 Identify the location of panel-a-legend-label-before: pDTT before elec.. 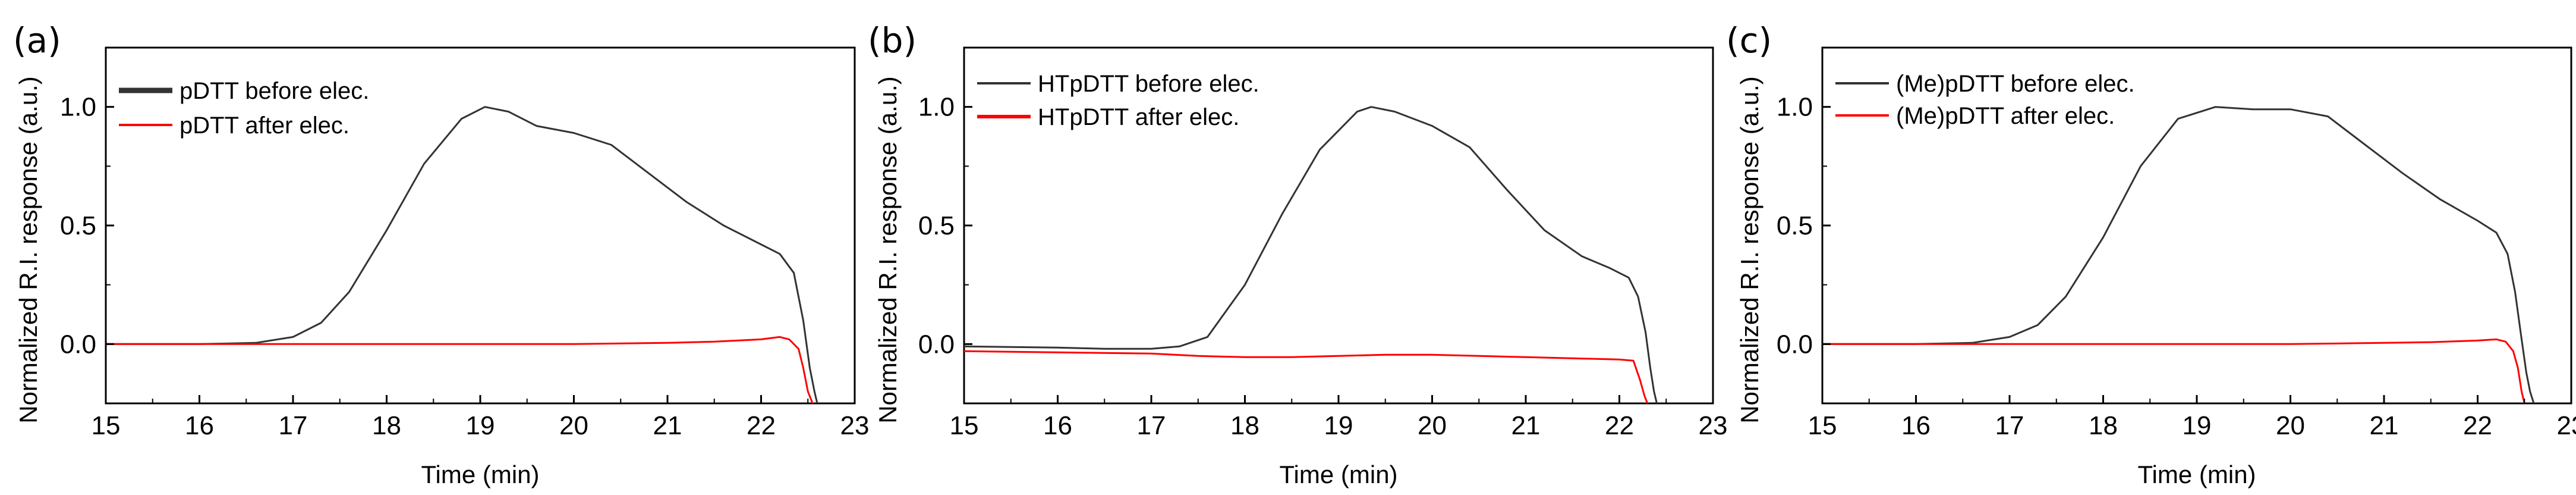
(274, 91).